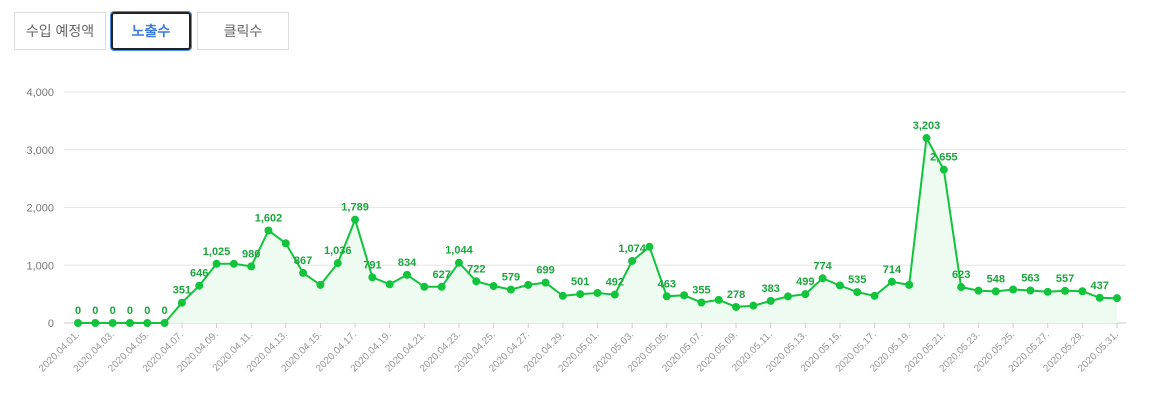  Describe the element at coordinates (407, 263) in the screenshot. I see `data-label: 834` at that location.